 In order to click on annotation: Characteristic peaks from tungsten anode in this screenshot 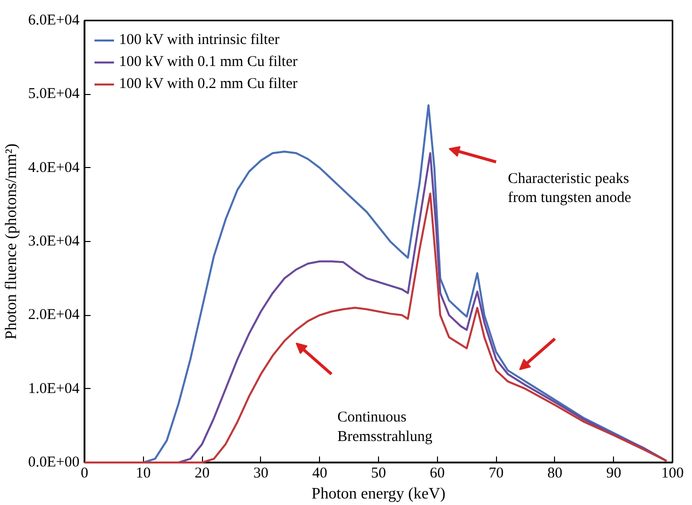, I will do `click(570, 188)`.